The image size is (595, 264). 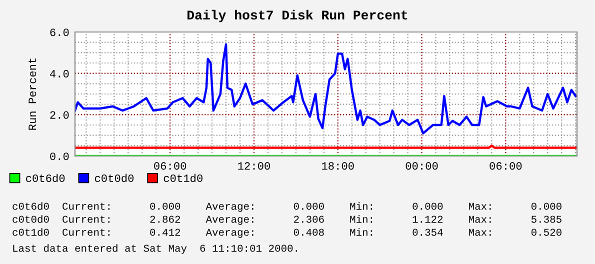 What do you see at coordinates (298, 16) in the screenshot?
I see `chart-title: Daily host7 Disk Run Percent` at bounding box center [298, 16].